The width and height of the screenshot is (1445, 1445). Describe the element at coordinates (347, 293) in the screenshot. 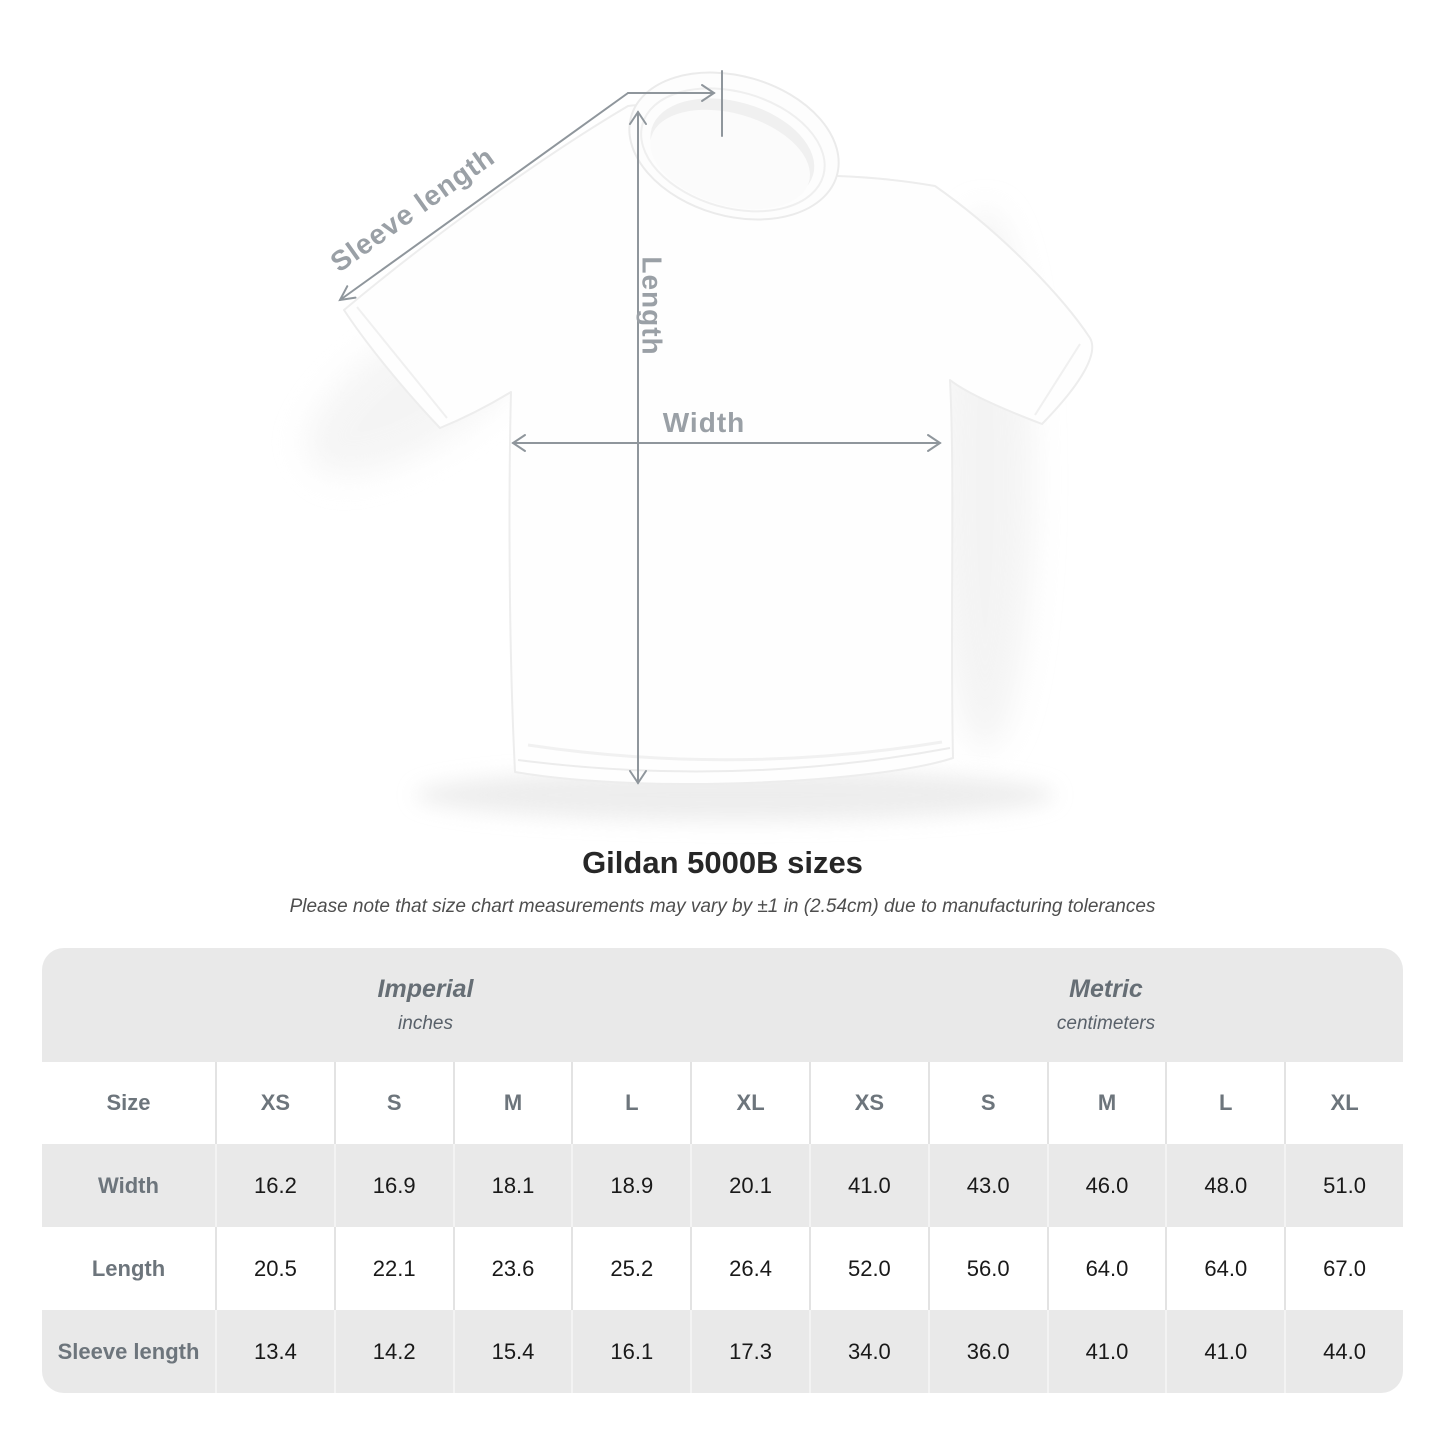

I see `sleeve-length-arrowhead` at that location.